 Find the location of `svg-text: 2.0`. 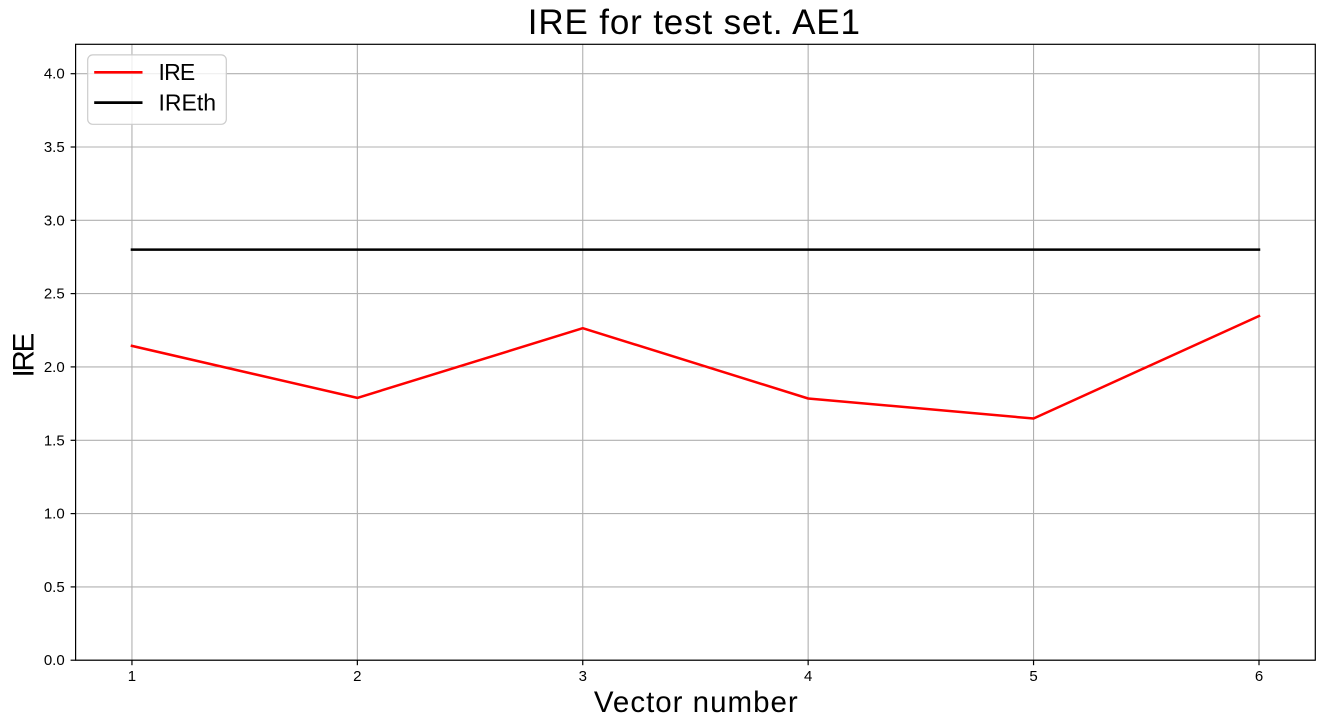

svg-text: 2.0 is located at coordinates (54, 367).